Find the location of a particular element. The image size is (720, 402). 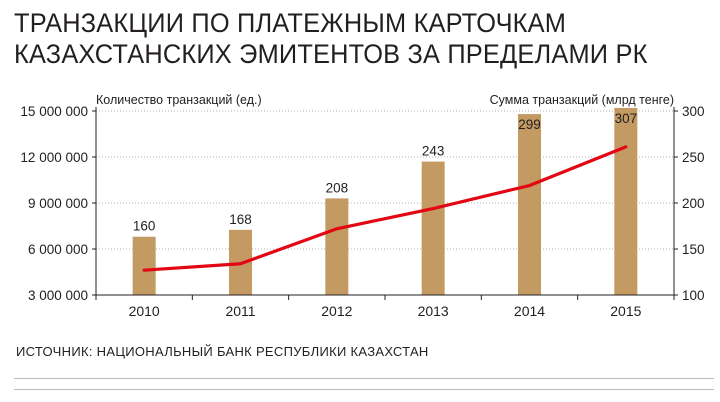

y-axis-left-label: Количество транзакций (ед.) is located at coordinates (179, 100).